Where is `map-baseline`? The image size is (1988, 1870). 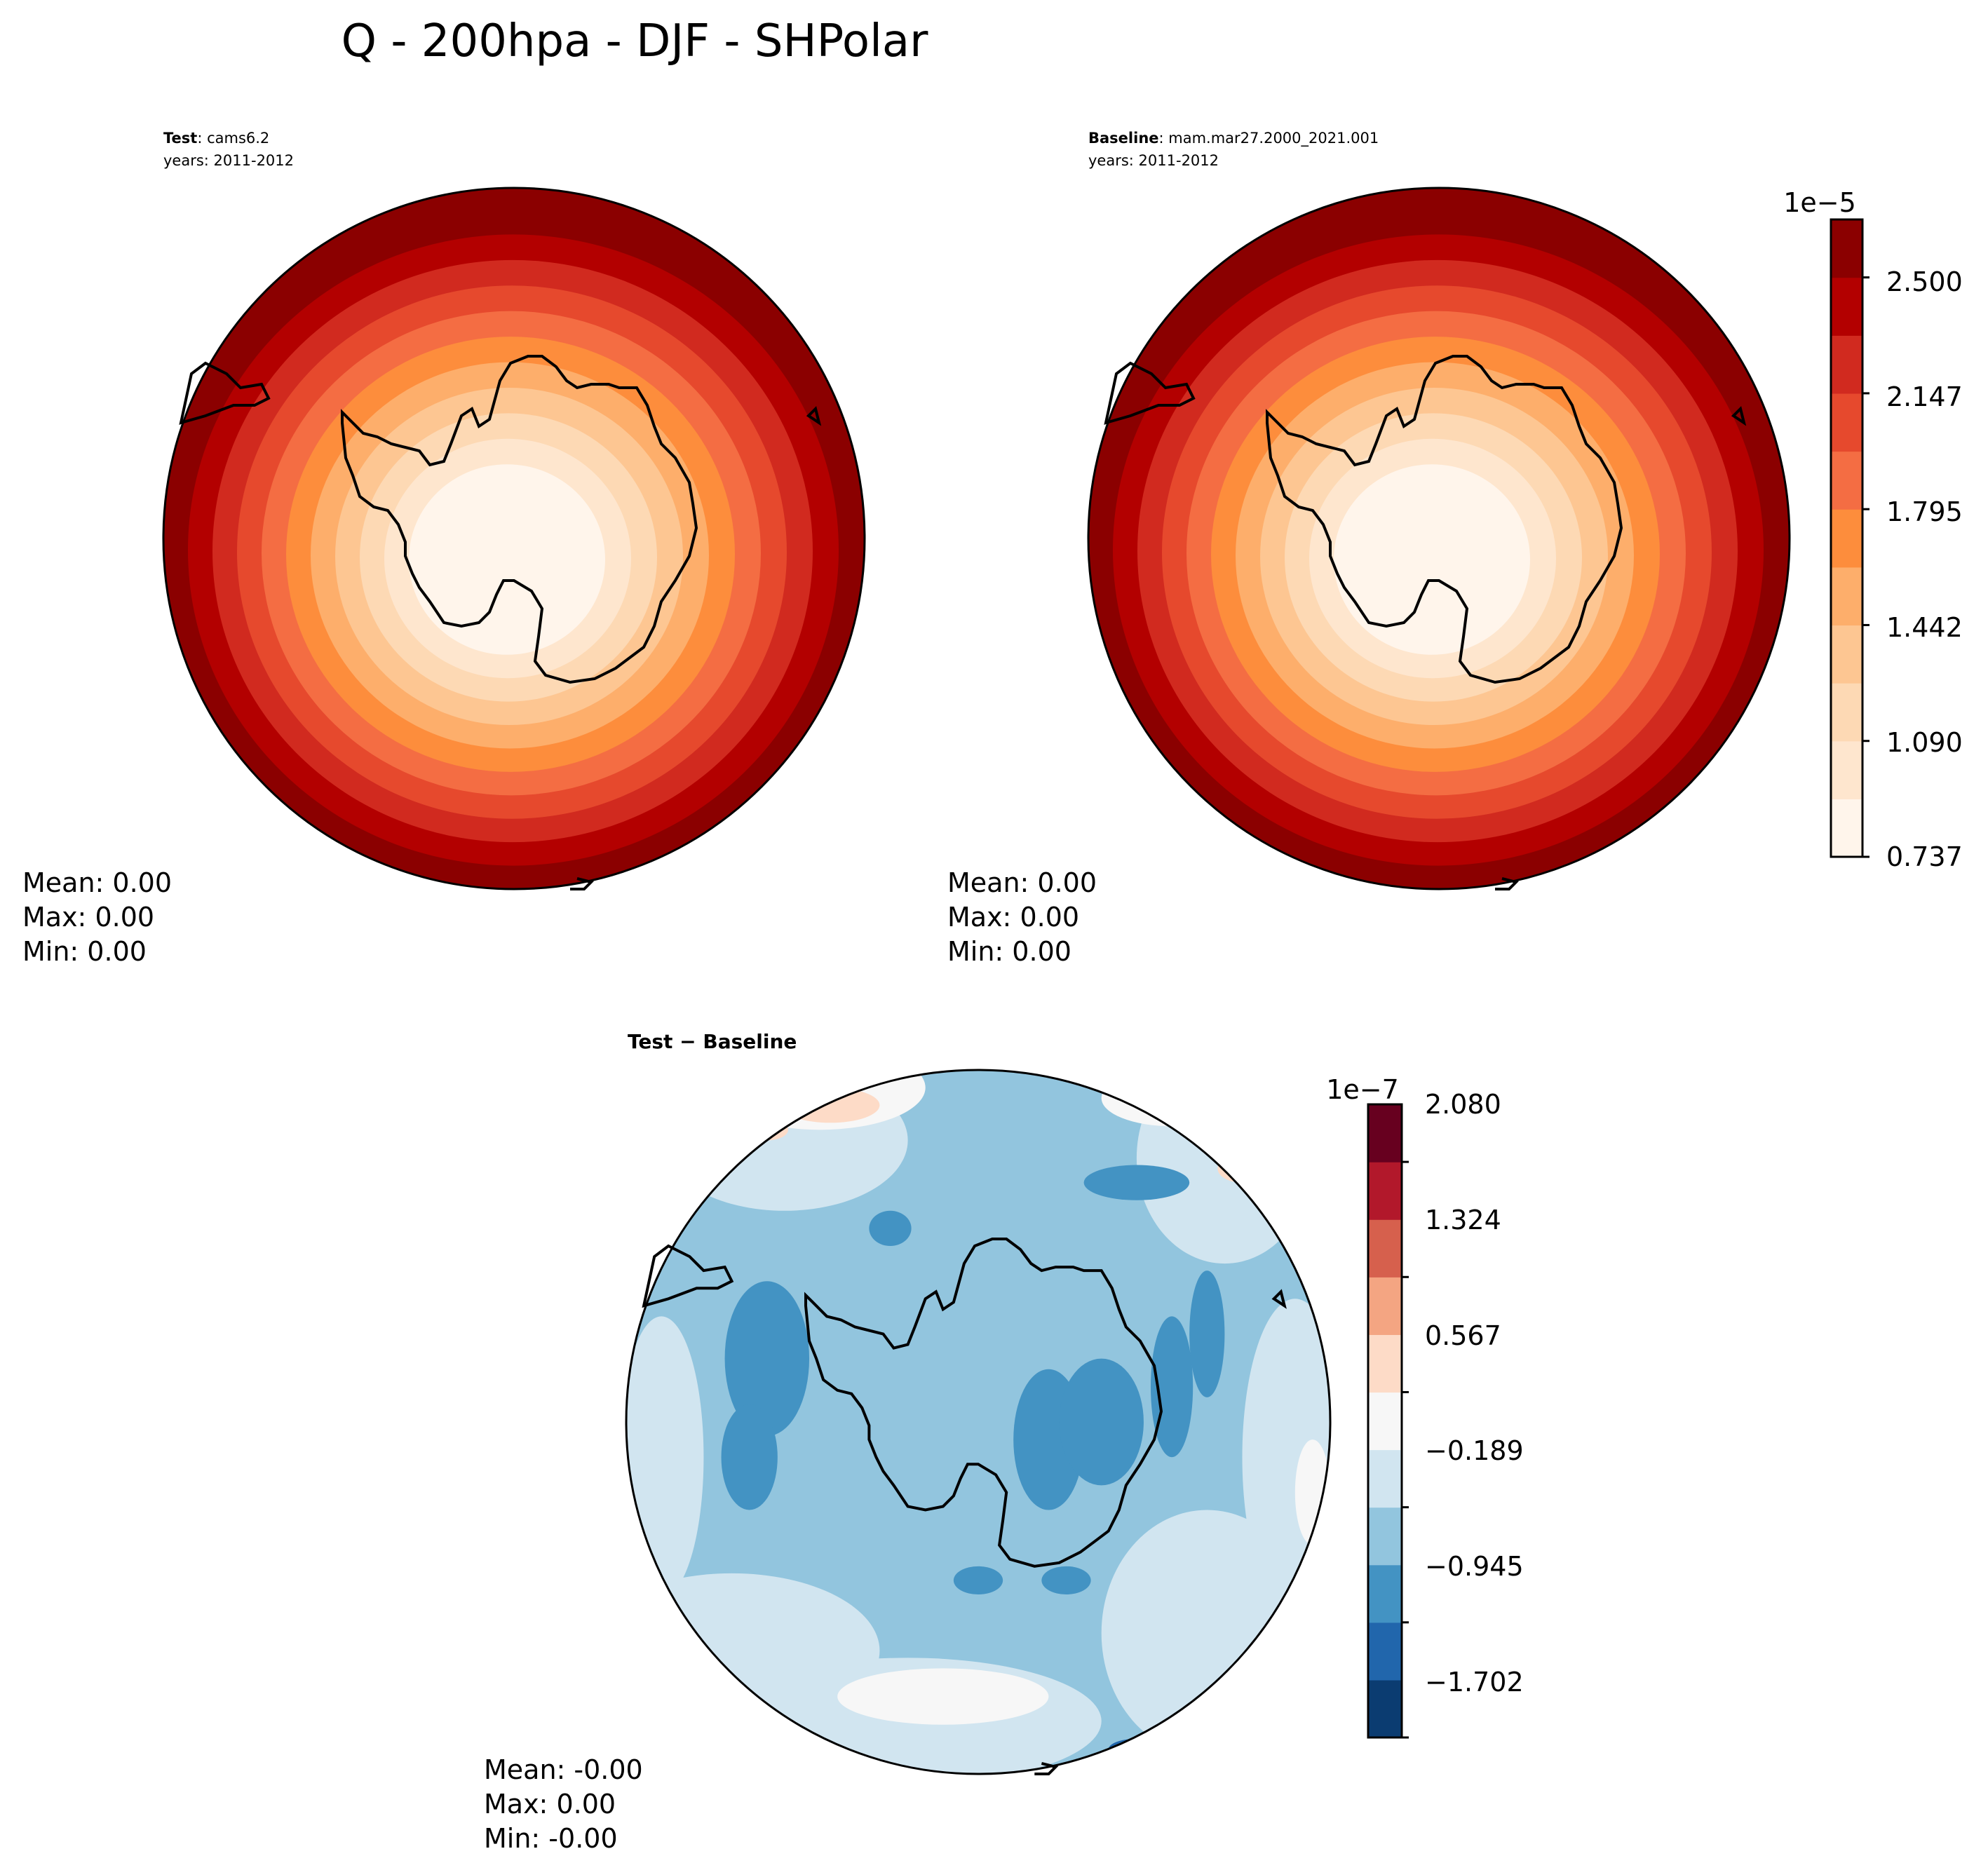 map-baseline is located at coordinates (1439, 538).